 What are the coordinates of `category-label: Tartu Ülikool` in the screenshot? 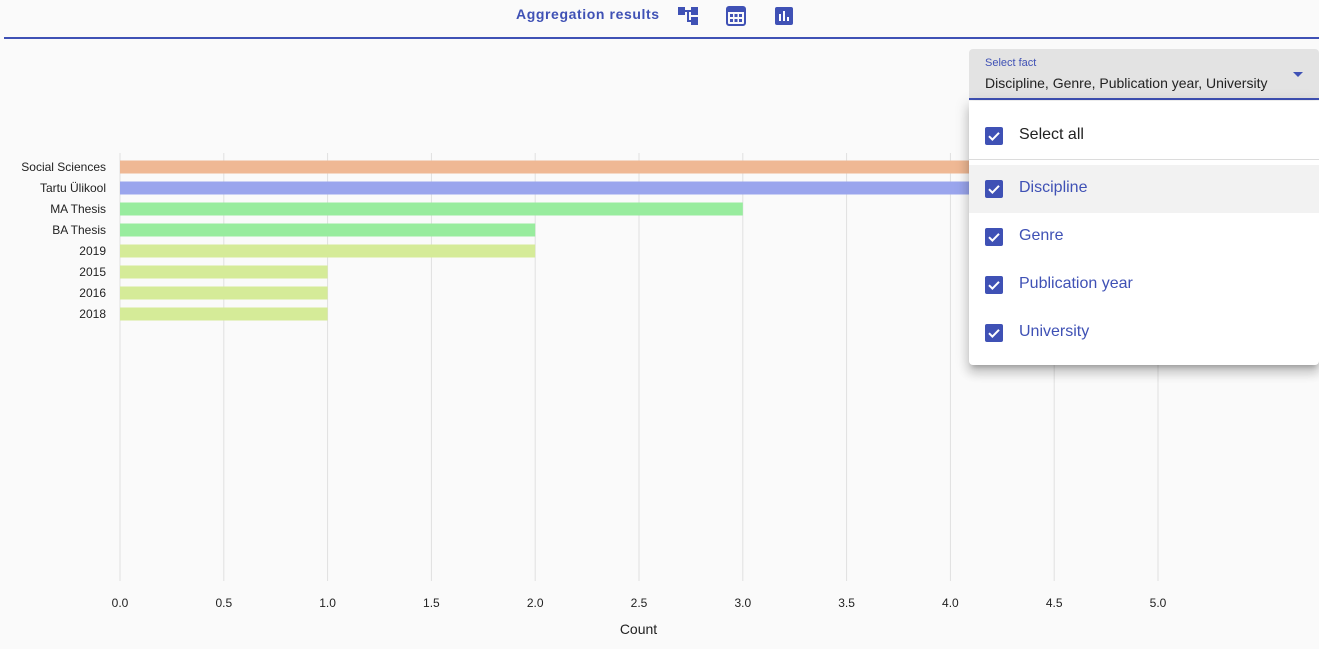 It's located at (73, 188).